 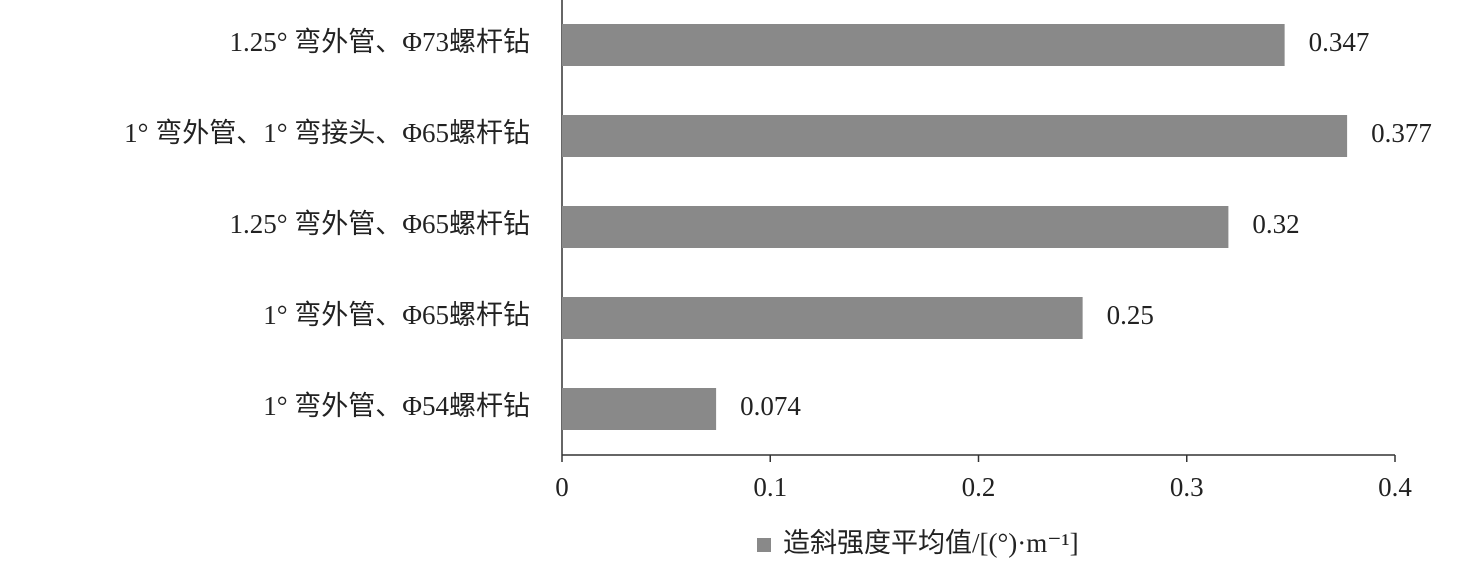 I want to click on legend: 造斜强度平均值/[(°)·m⁻¹], so click(x=918, y=543).